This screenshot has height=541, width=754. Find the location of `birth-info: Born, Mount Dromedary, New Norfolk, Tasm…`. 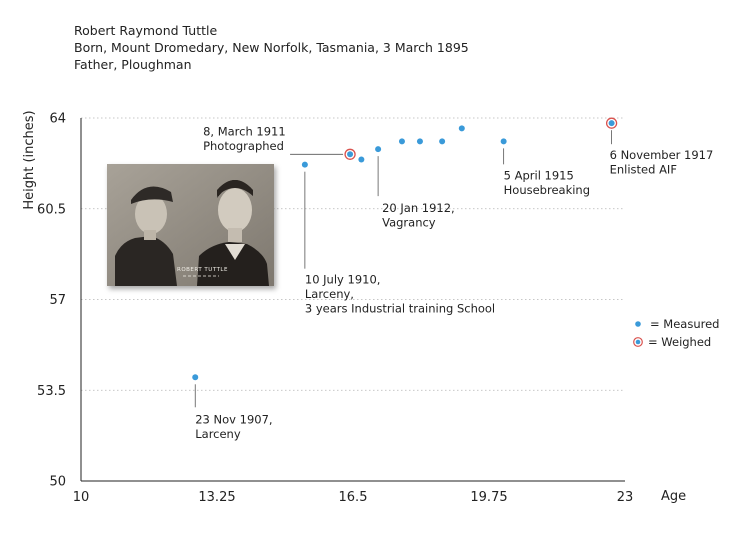

birth-info: Born, Mount Dromedary, New Norfolk, Tasm… is located at coordinates (271, 47).